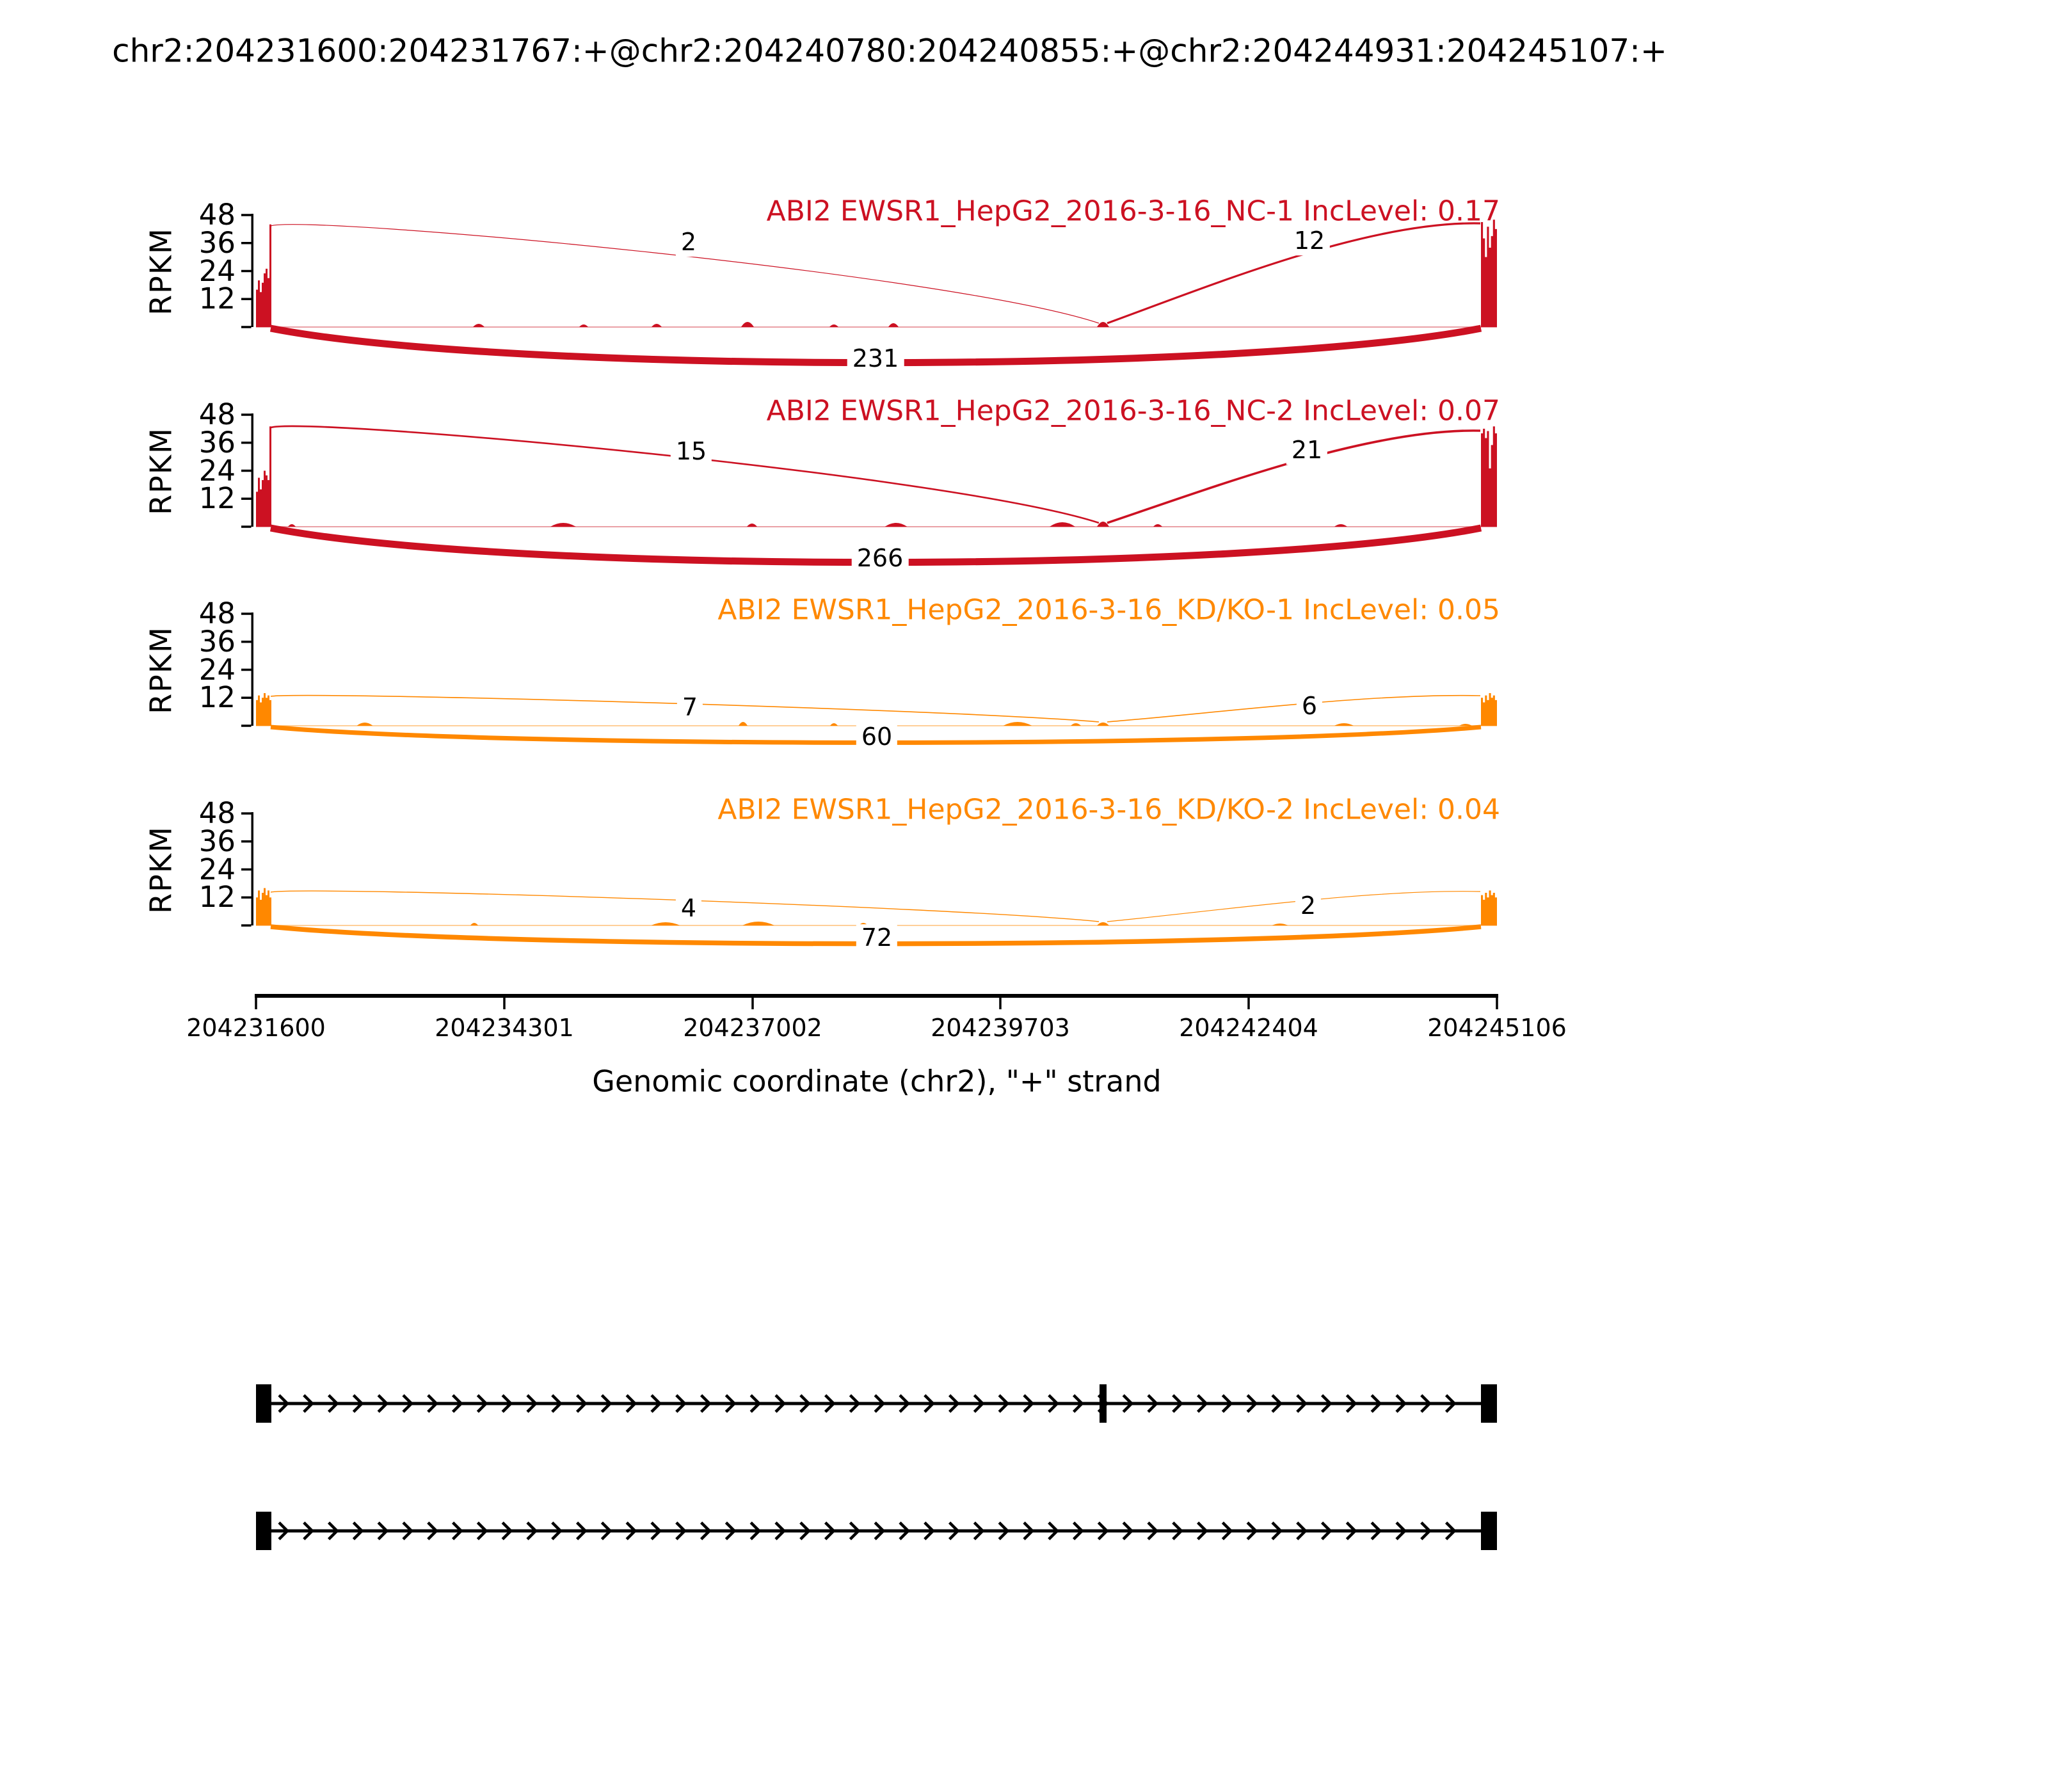 Image resolution: width=2048 pixels, height=1792 pixels. What do you see at coordinates (876, 1531) in the screenshot?
I see `transcript-intron-line` at bounding box center [876, 1531].